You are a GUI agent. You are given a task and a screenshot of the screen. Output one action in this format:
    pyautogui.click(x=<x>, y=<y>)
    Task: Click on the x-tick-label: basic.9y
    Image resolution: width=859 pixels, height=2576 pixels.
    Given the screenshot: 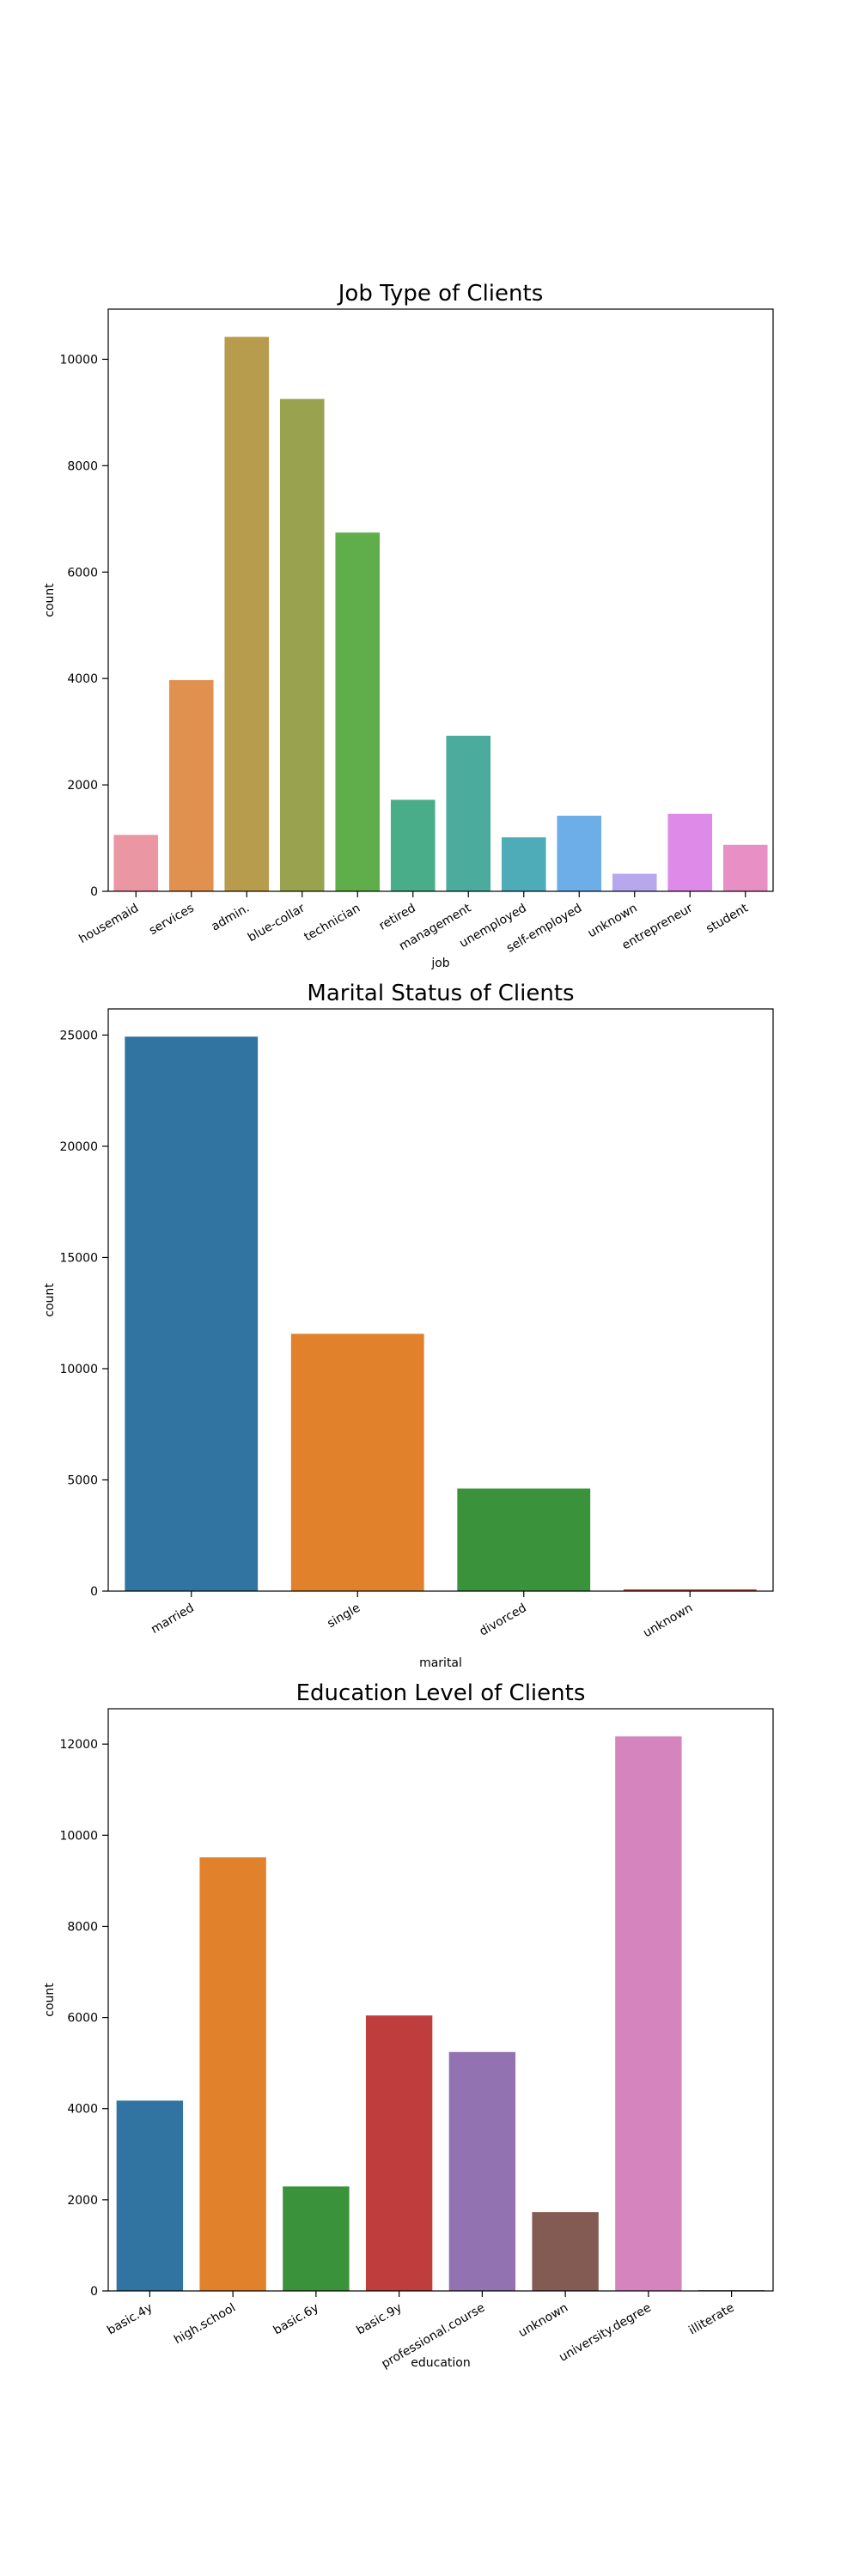 What is the action you would take?
    pyautogui.click(x=379, y=2319)
    